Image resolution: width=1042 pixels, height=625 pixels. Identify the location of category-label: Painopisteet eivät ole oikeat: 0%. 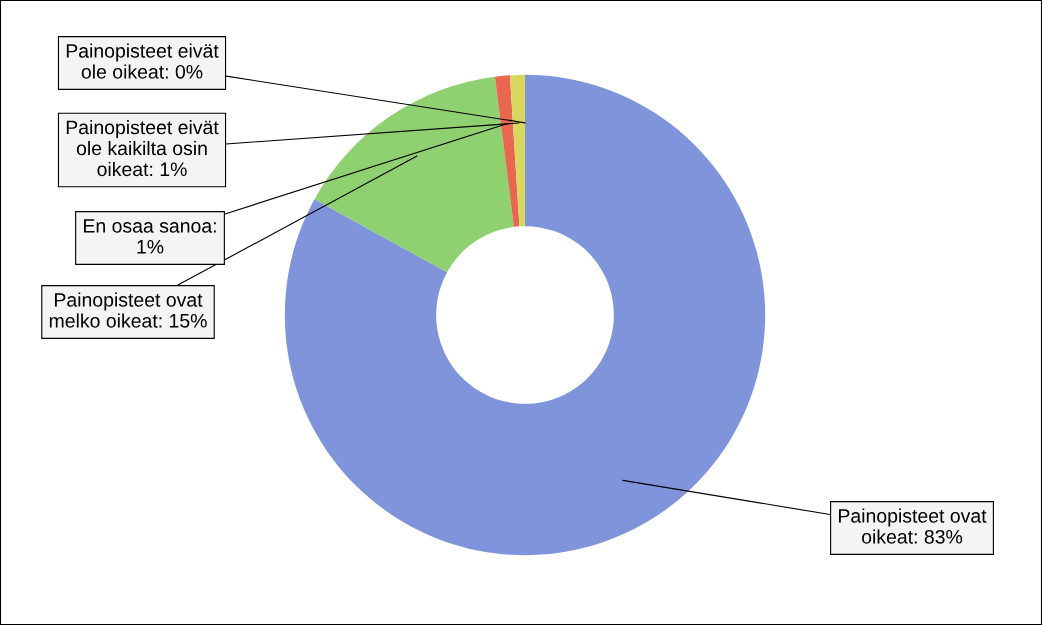
(142, 61).